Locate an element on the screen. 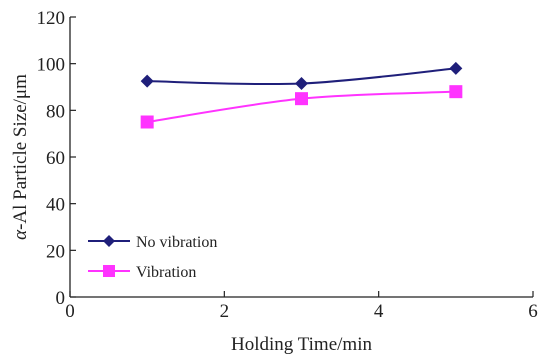 The height and width of the screenshot is (358, 538). x-tick-label: 2 is located at coordinates (225, 311).